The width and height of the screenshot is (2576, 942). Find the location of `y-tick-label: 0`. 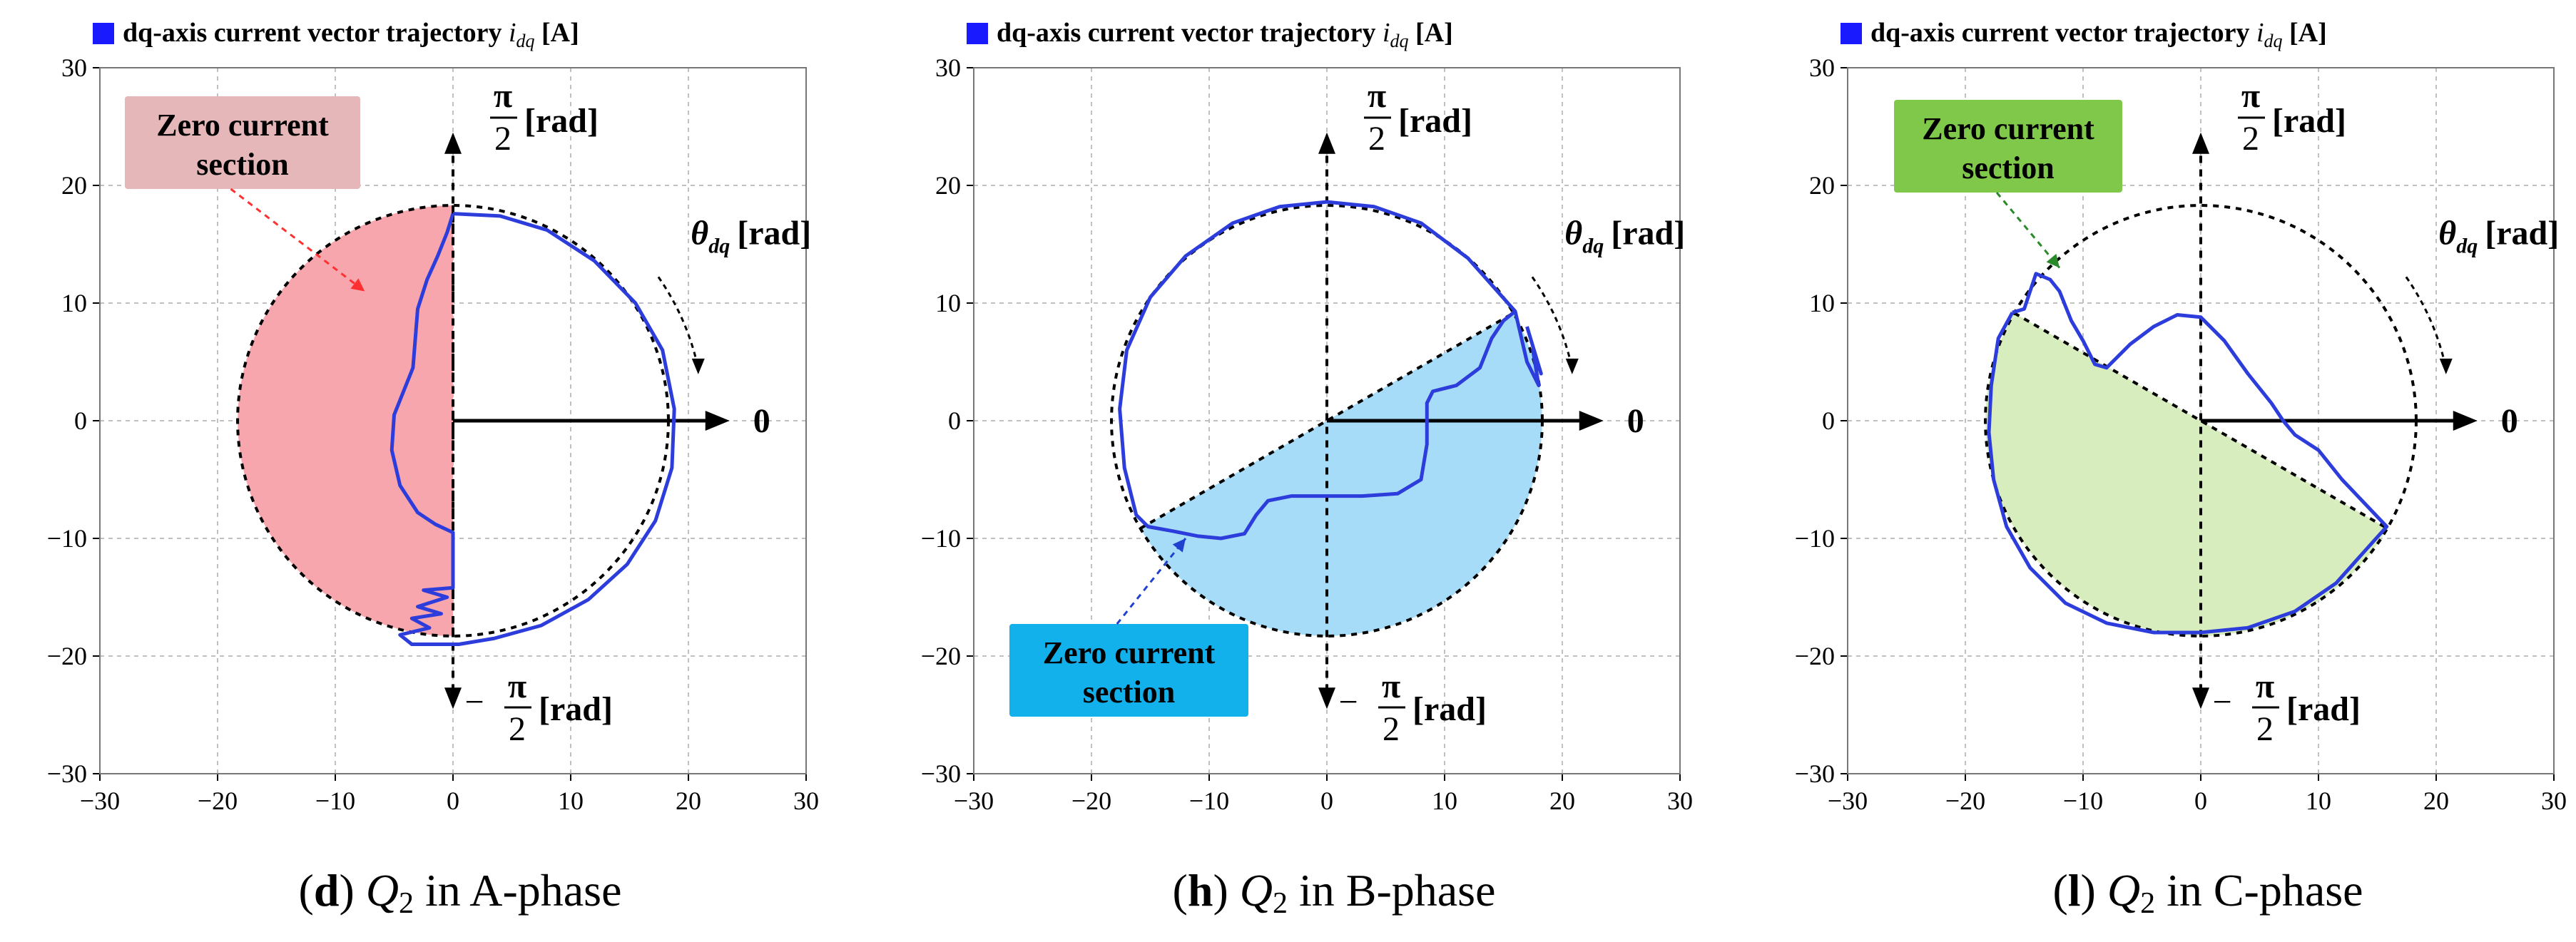

y-tick-label: 0 is located at coordinates (1828, 421).